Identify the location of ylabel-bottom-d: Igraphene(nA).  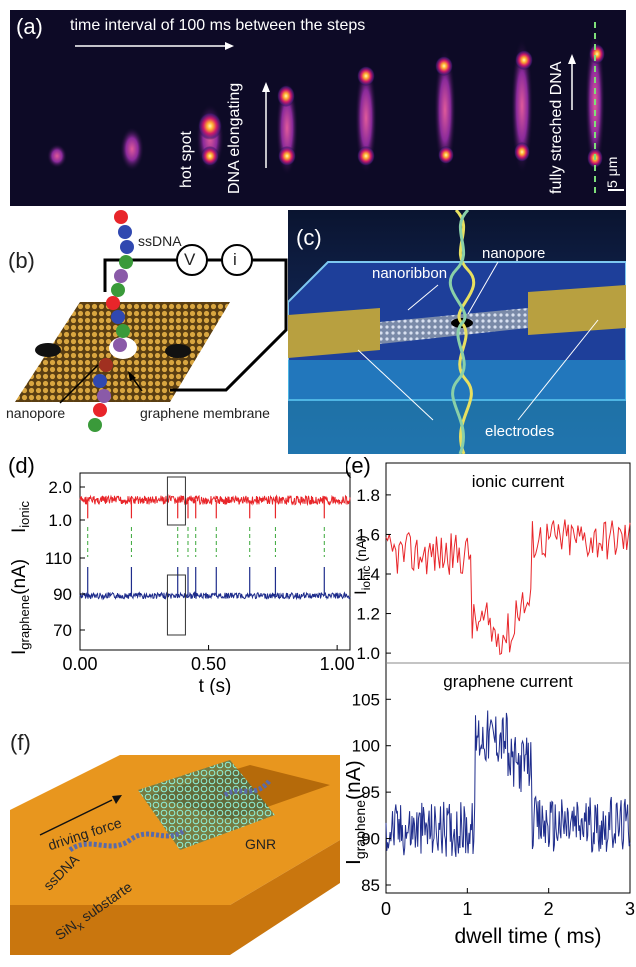
(20, 607).